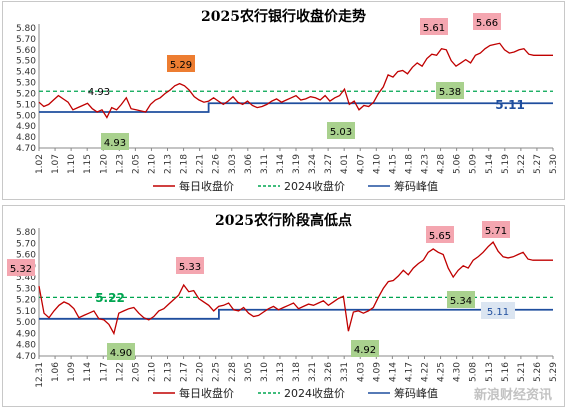 Image resolution: width=567 pixels, height=409 pixels. Describe the element at coordinates (88, 164) in the screenshot. I see `x-tick-label: 1.15` at that location.